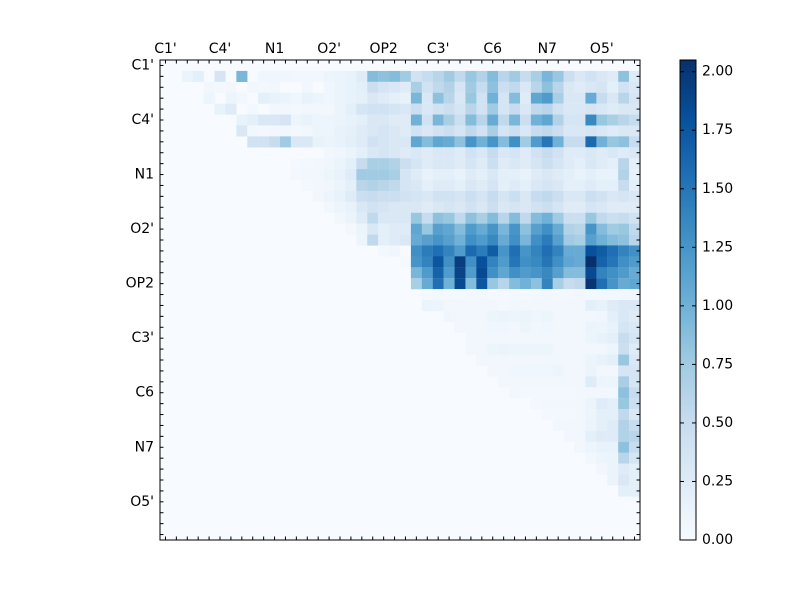  What do you see at coordinates (144, 393) in the screenshot?
I see `y-tick-label: C6` at bounding box center [144, 393].